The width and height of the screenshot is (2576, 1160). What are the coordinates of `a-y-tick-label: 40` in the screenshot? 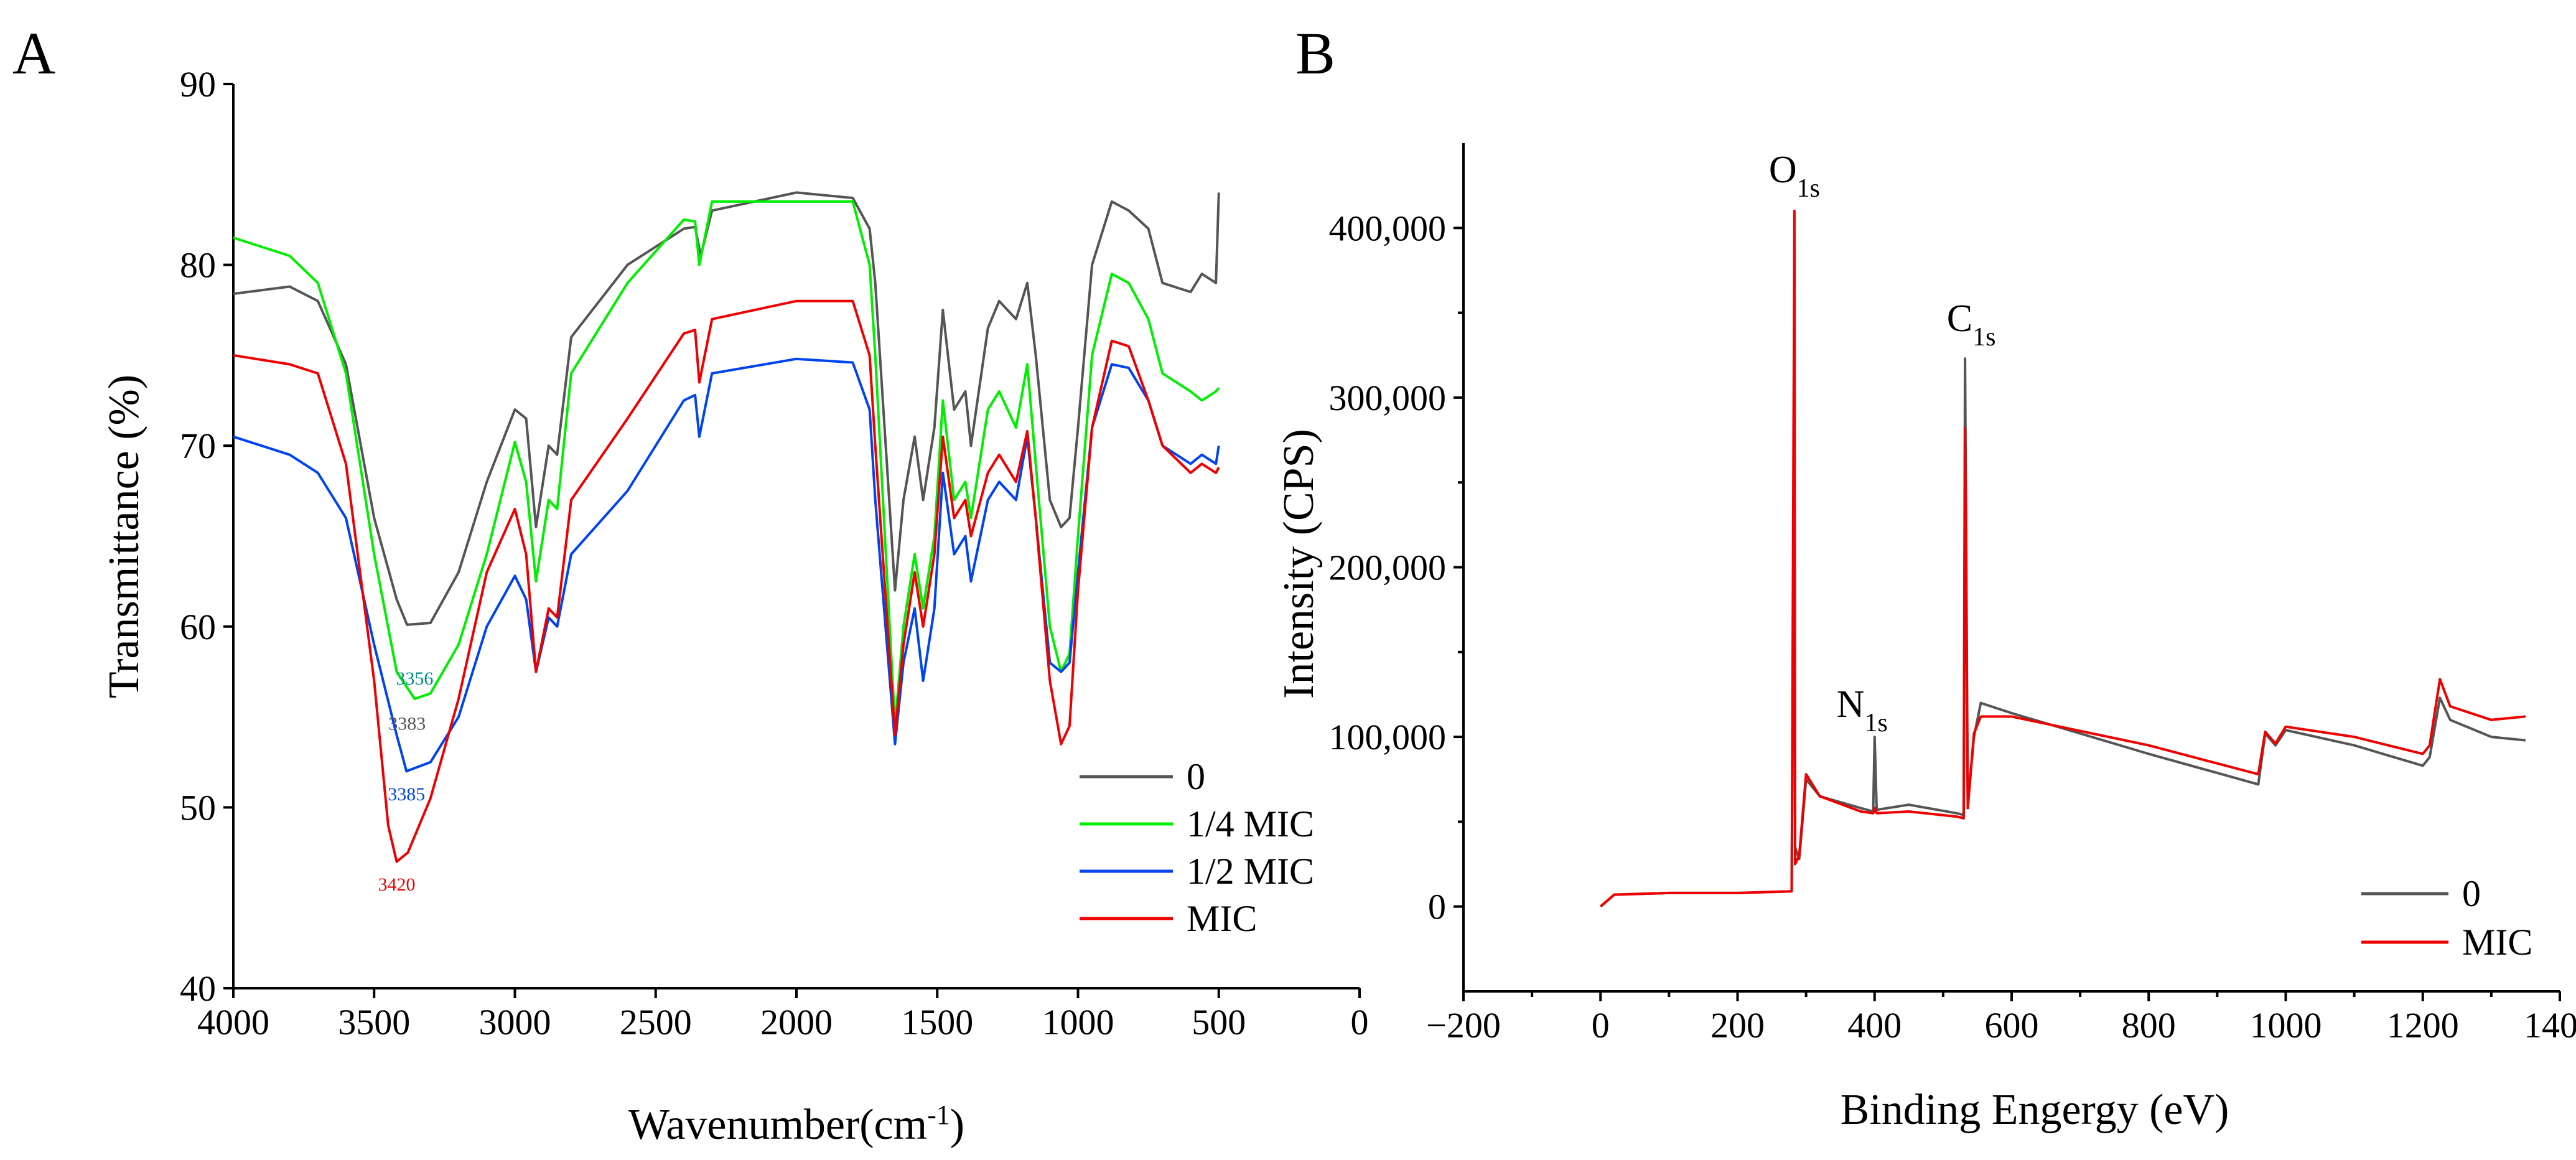 It's located at (198, 989).